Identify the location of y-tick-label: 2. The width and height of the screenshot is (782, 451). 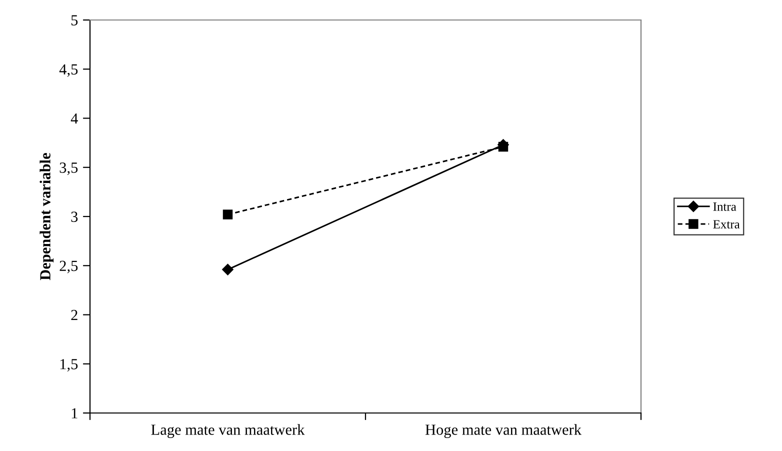
(74, 315).